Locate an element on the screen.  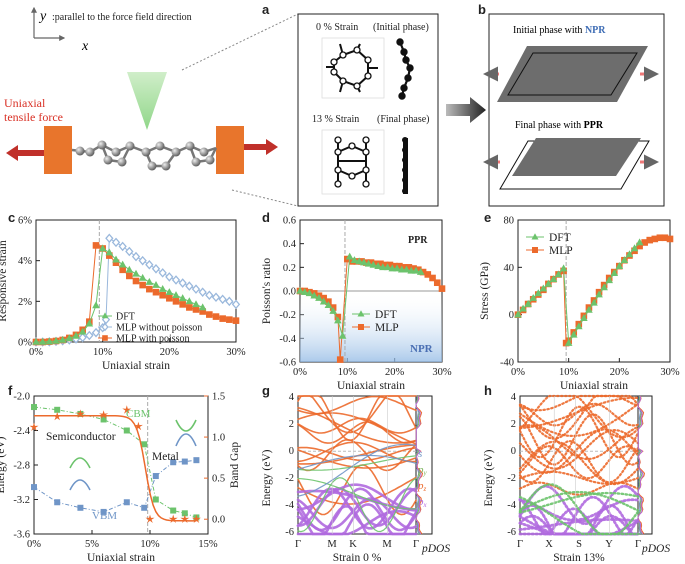
initial-strain-label: 0 % Strain is located at coordinates (337, 27).